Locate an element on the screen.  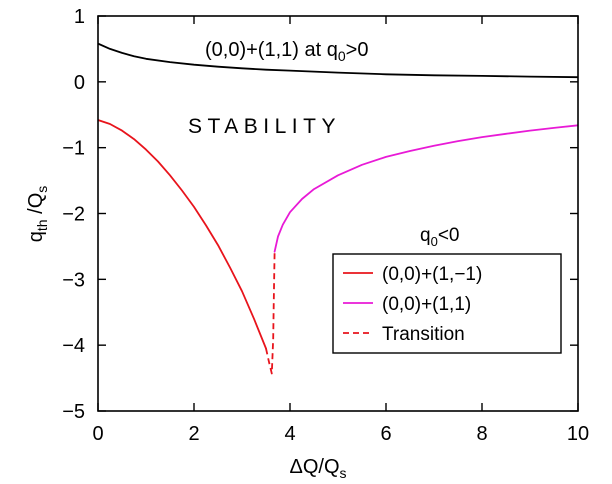
series-line-transition is located at coordinates (270, 313).